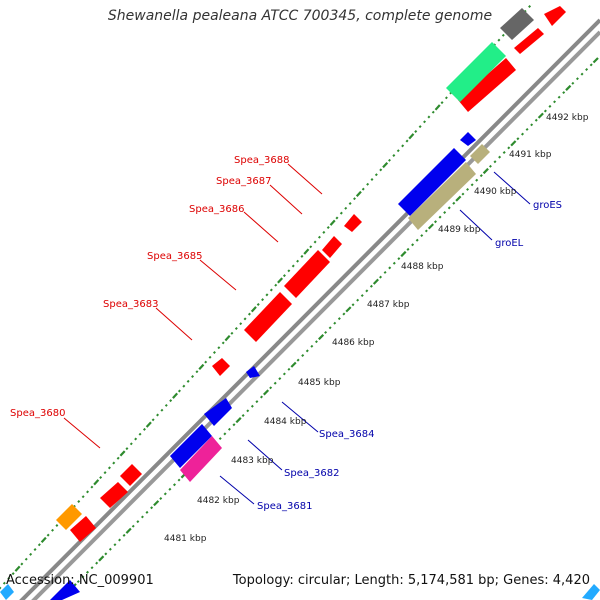  I want to click on gene-label-spea-3680: Spea_3680, so click(37, 413).